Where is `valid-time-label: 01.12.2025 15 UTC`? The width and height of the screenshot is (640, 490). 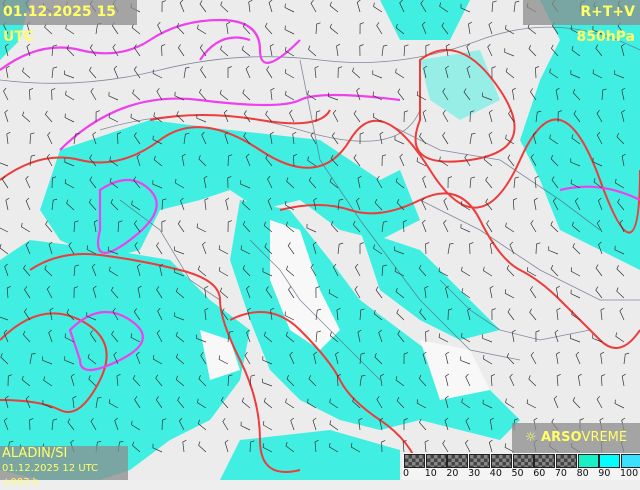
valid-time-label: 01.12.2025 15 UTC is located at coordinates (68, 22).